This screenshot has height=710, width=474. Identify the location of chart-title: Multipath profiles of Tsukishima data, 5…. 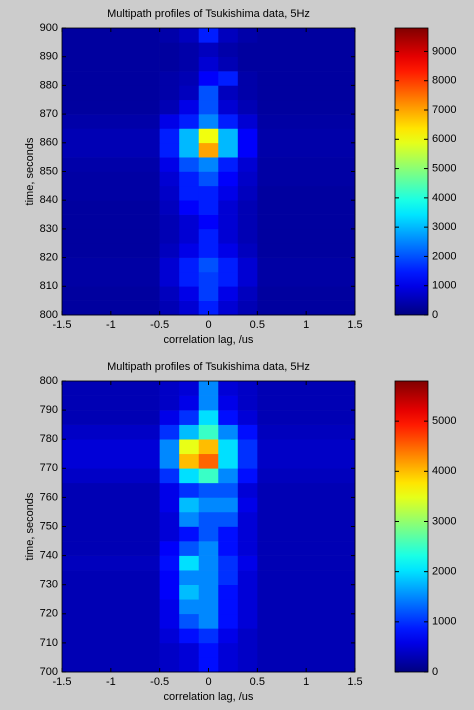
(208, 367).